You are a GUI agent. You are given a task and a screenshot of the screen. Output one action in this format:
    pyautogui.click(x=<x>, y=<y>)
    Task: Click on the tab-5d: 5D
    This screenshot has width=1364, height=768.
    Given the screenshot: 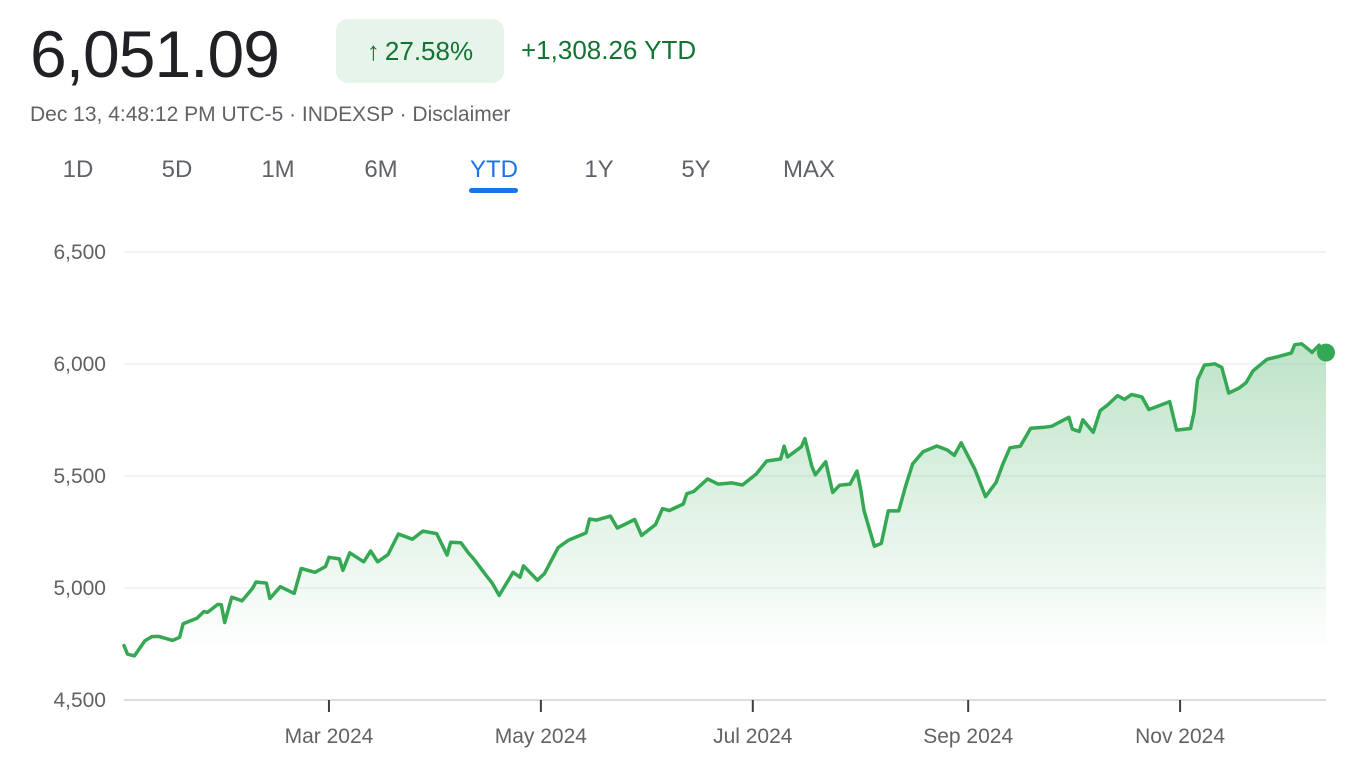 What is the action you would take?
    pyautogui.click(x=177, y=169)
    